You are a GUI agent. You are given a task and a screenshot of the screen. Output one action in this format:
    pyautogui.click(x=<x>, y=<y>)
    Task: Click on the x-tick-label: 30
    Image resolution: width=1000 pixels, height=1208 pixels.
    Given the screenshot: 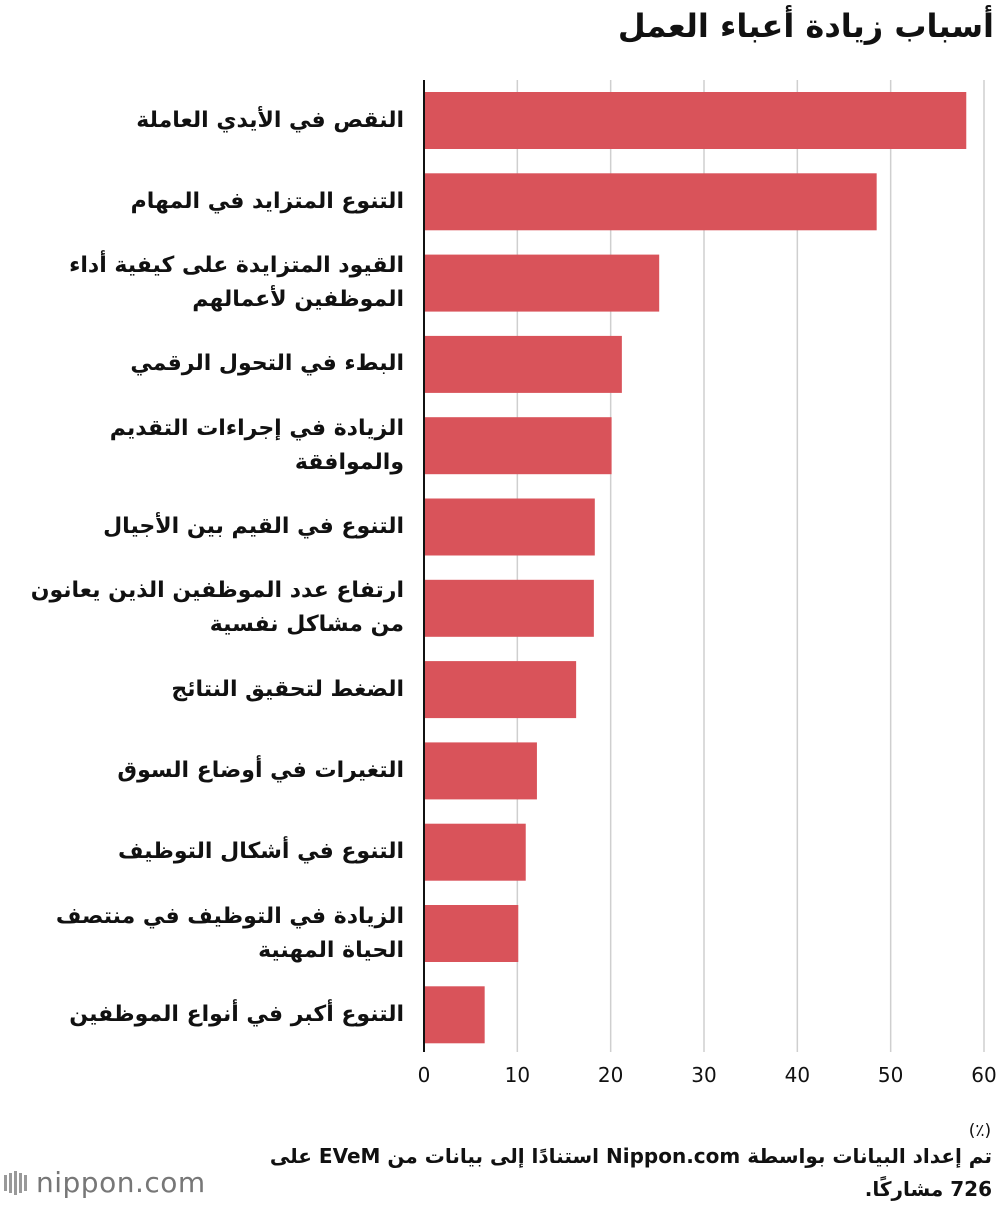 What is the action you would take?
    pyautogui.click(x=704, y=1075)
    